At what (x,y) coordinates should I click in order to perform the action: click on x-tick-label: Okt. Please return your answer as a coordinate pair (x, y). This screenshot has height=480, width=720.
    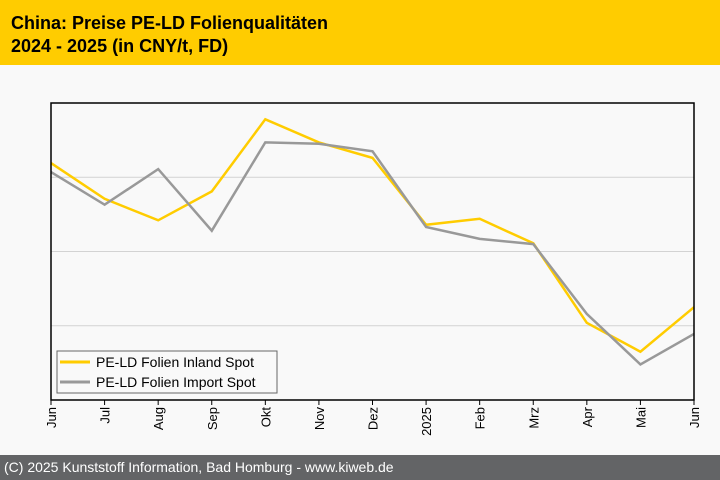
    Looking at the image, I should click on (265, 417).